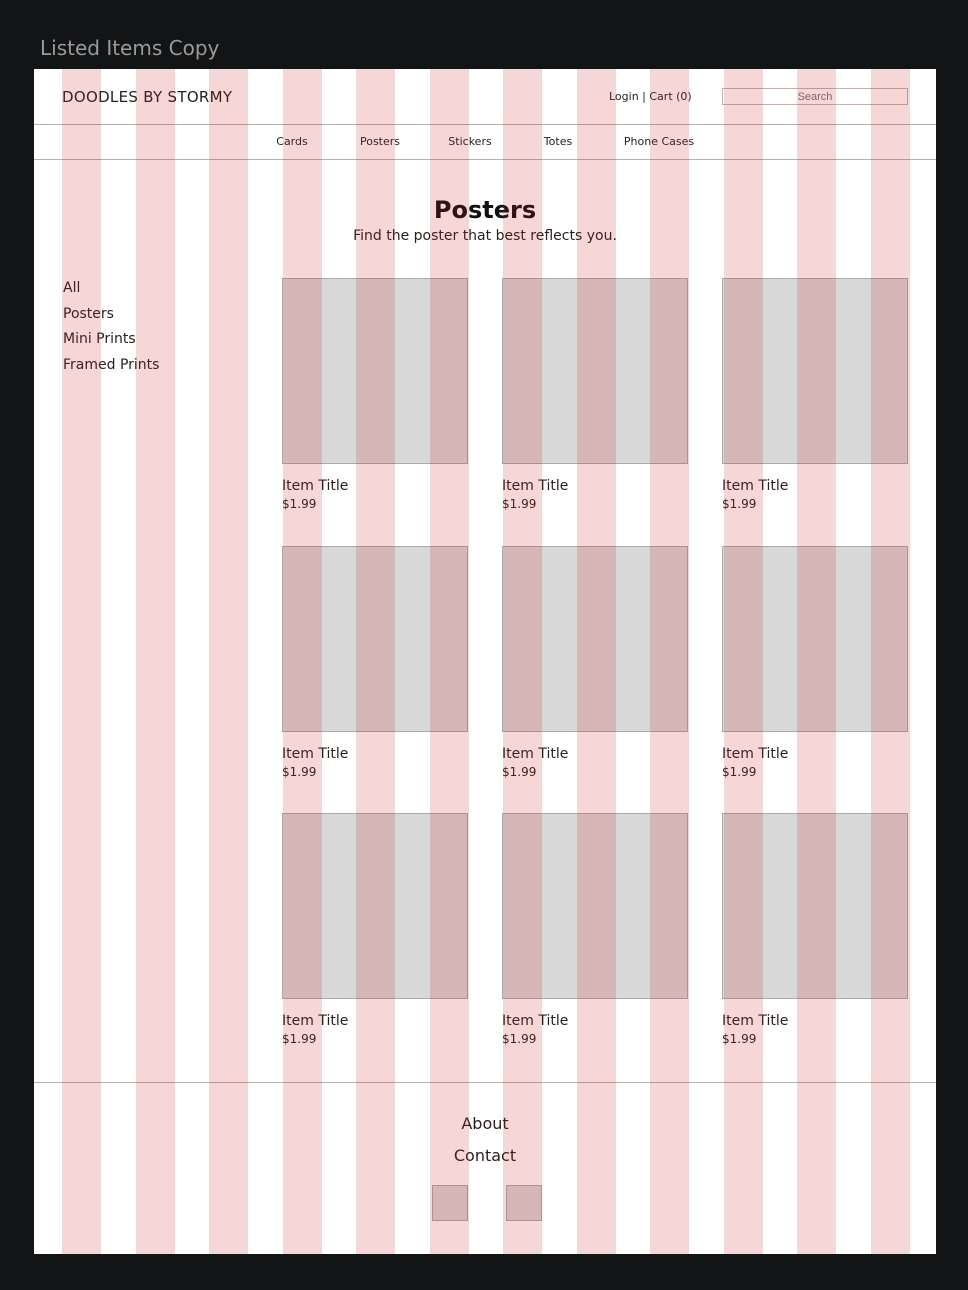 The image size is (968, 1290). I want to click on page-title: Posters, so click(485, 210).